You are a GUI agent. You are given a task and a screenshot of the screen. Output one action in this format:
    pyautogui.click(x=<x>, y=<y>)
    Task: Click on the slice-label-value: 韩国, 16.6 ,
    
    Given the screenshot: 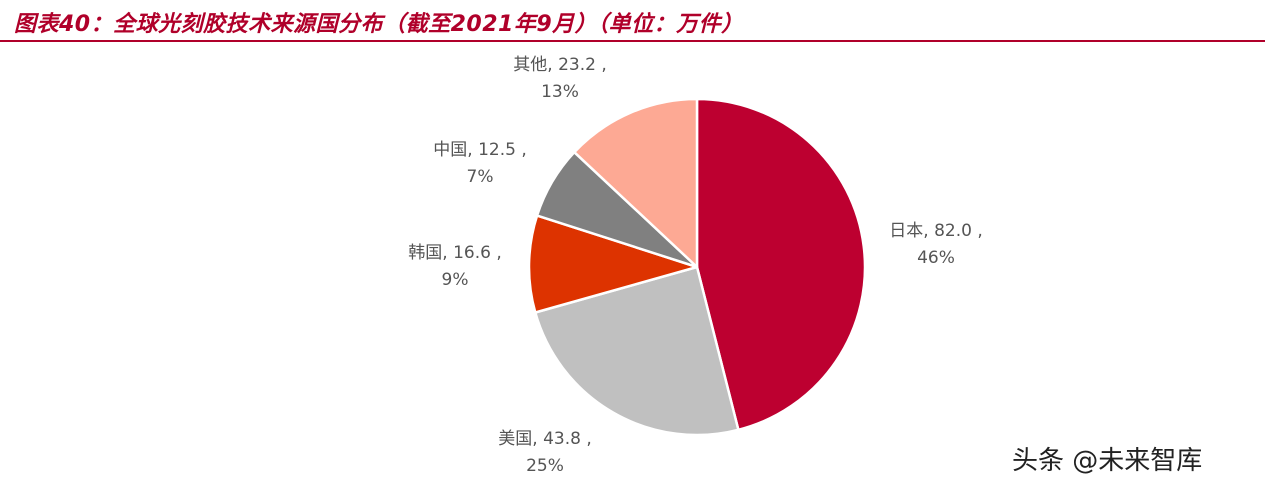 What is the action you would take?
    pyautogui.click(x=454, y=253)
    